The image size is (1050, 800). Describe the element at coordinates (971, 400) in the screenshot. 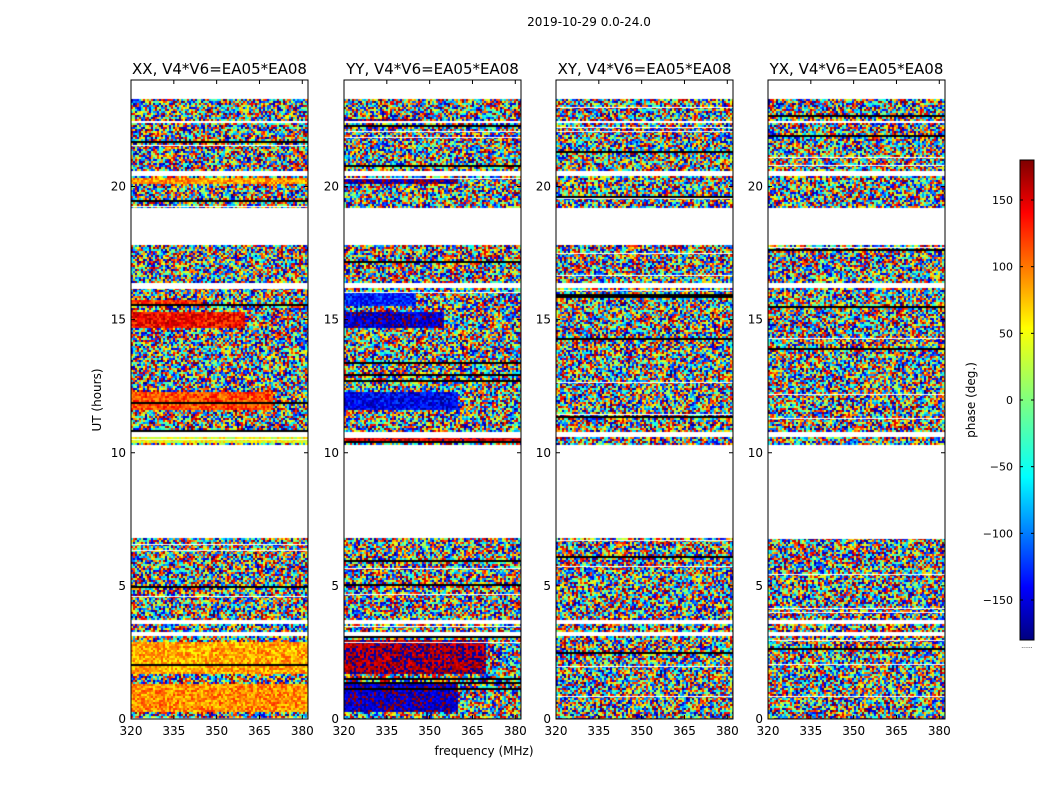

I see `colorbar-label: phase (deg.)` at that location.